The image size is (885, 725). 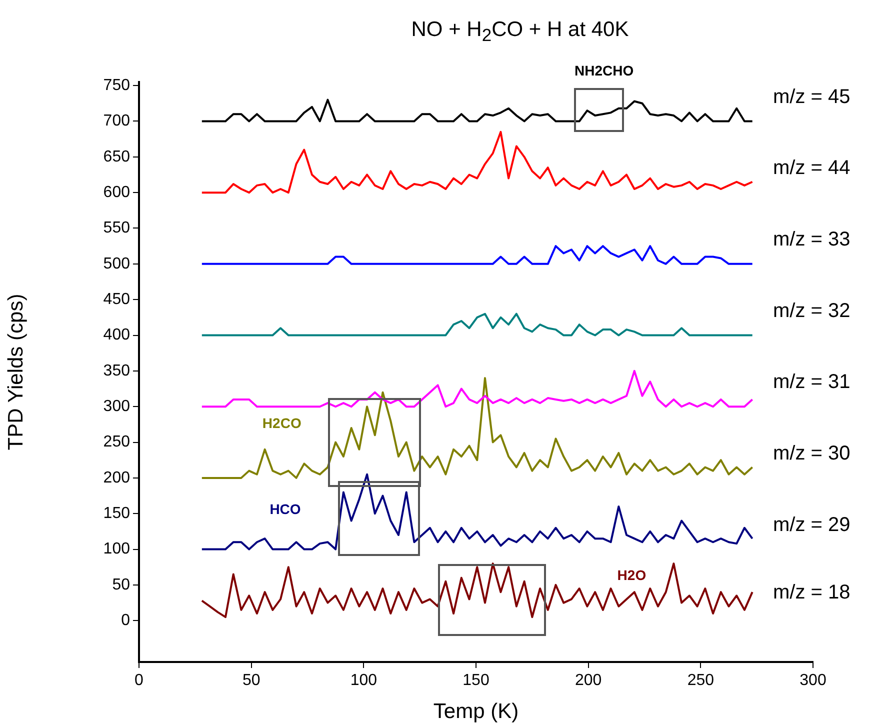 What do you see at coordinates (285, 508) in the screenshot?
I see `annotation: HCO` at bounding box center [285, 508].